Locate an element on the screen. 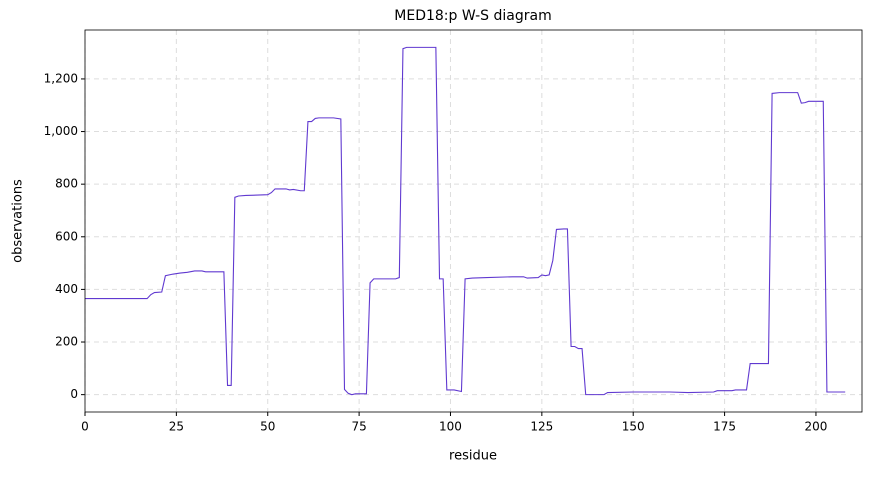 The image size is (869, 478). x-tick-label: 0 is located at coordinates (85, 427).